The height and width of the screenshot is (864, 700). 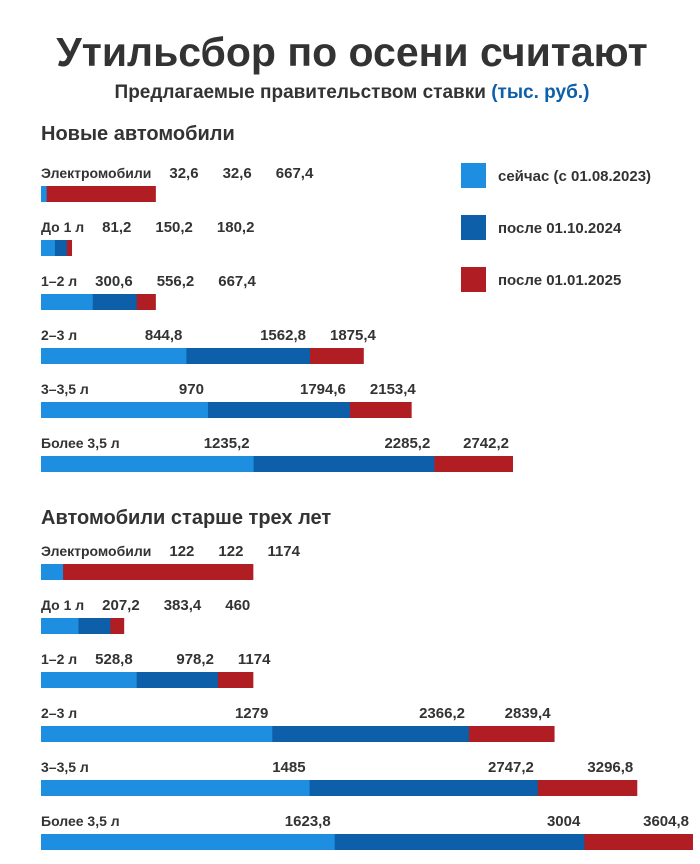 What do you see at coordinates (323, 389) in the screenshot?
I see `value-label: 1794,6` at bounding box center [323, 389].